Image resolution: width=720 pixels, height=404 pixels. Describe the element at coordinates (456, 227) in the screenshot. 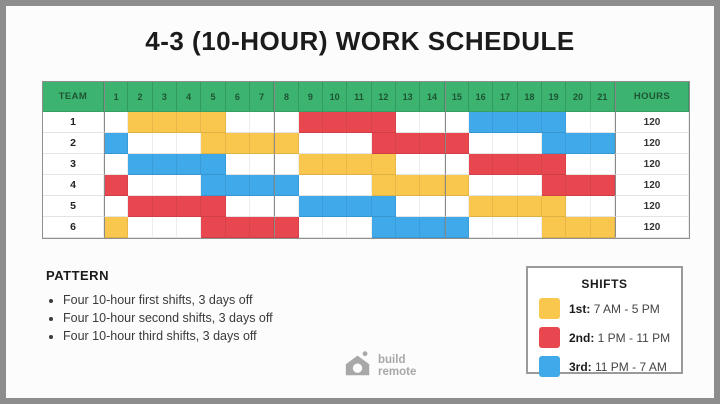

I see `shift-cell-team6-day15` at that location.